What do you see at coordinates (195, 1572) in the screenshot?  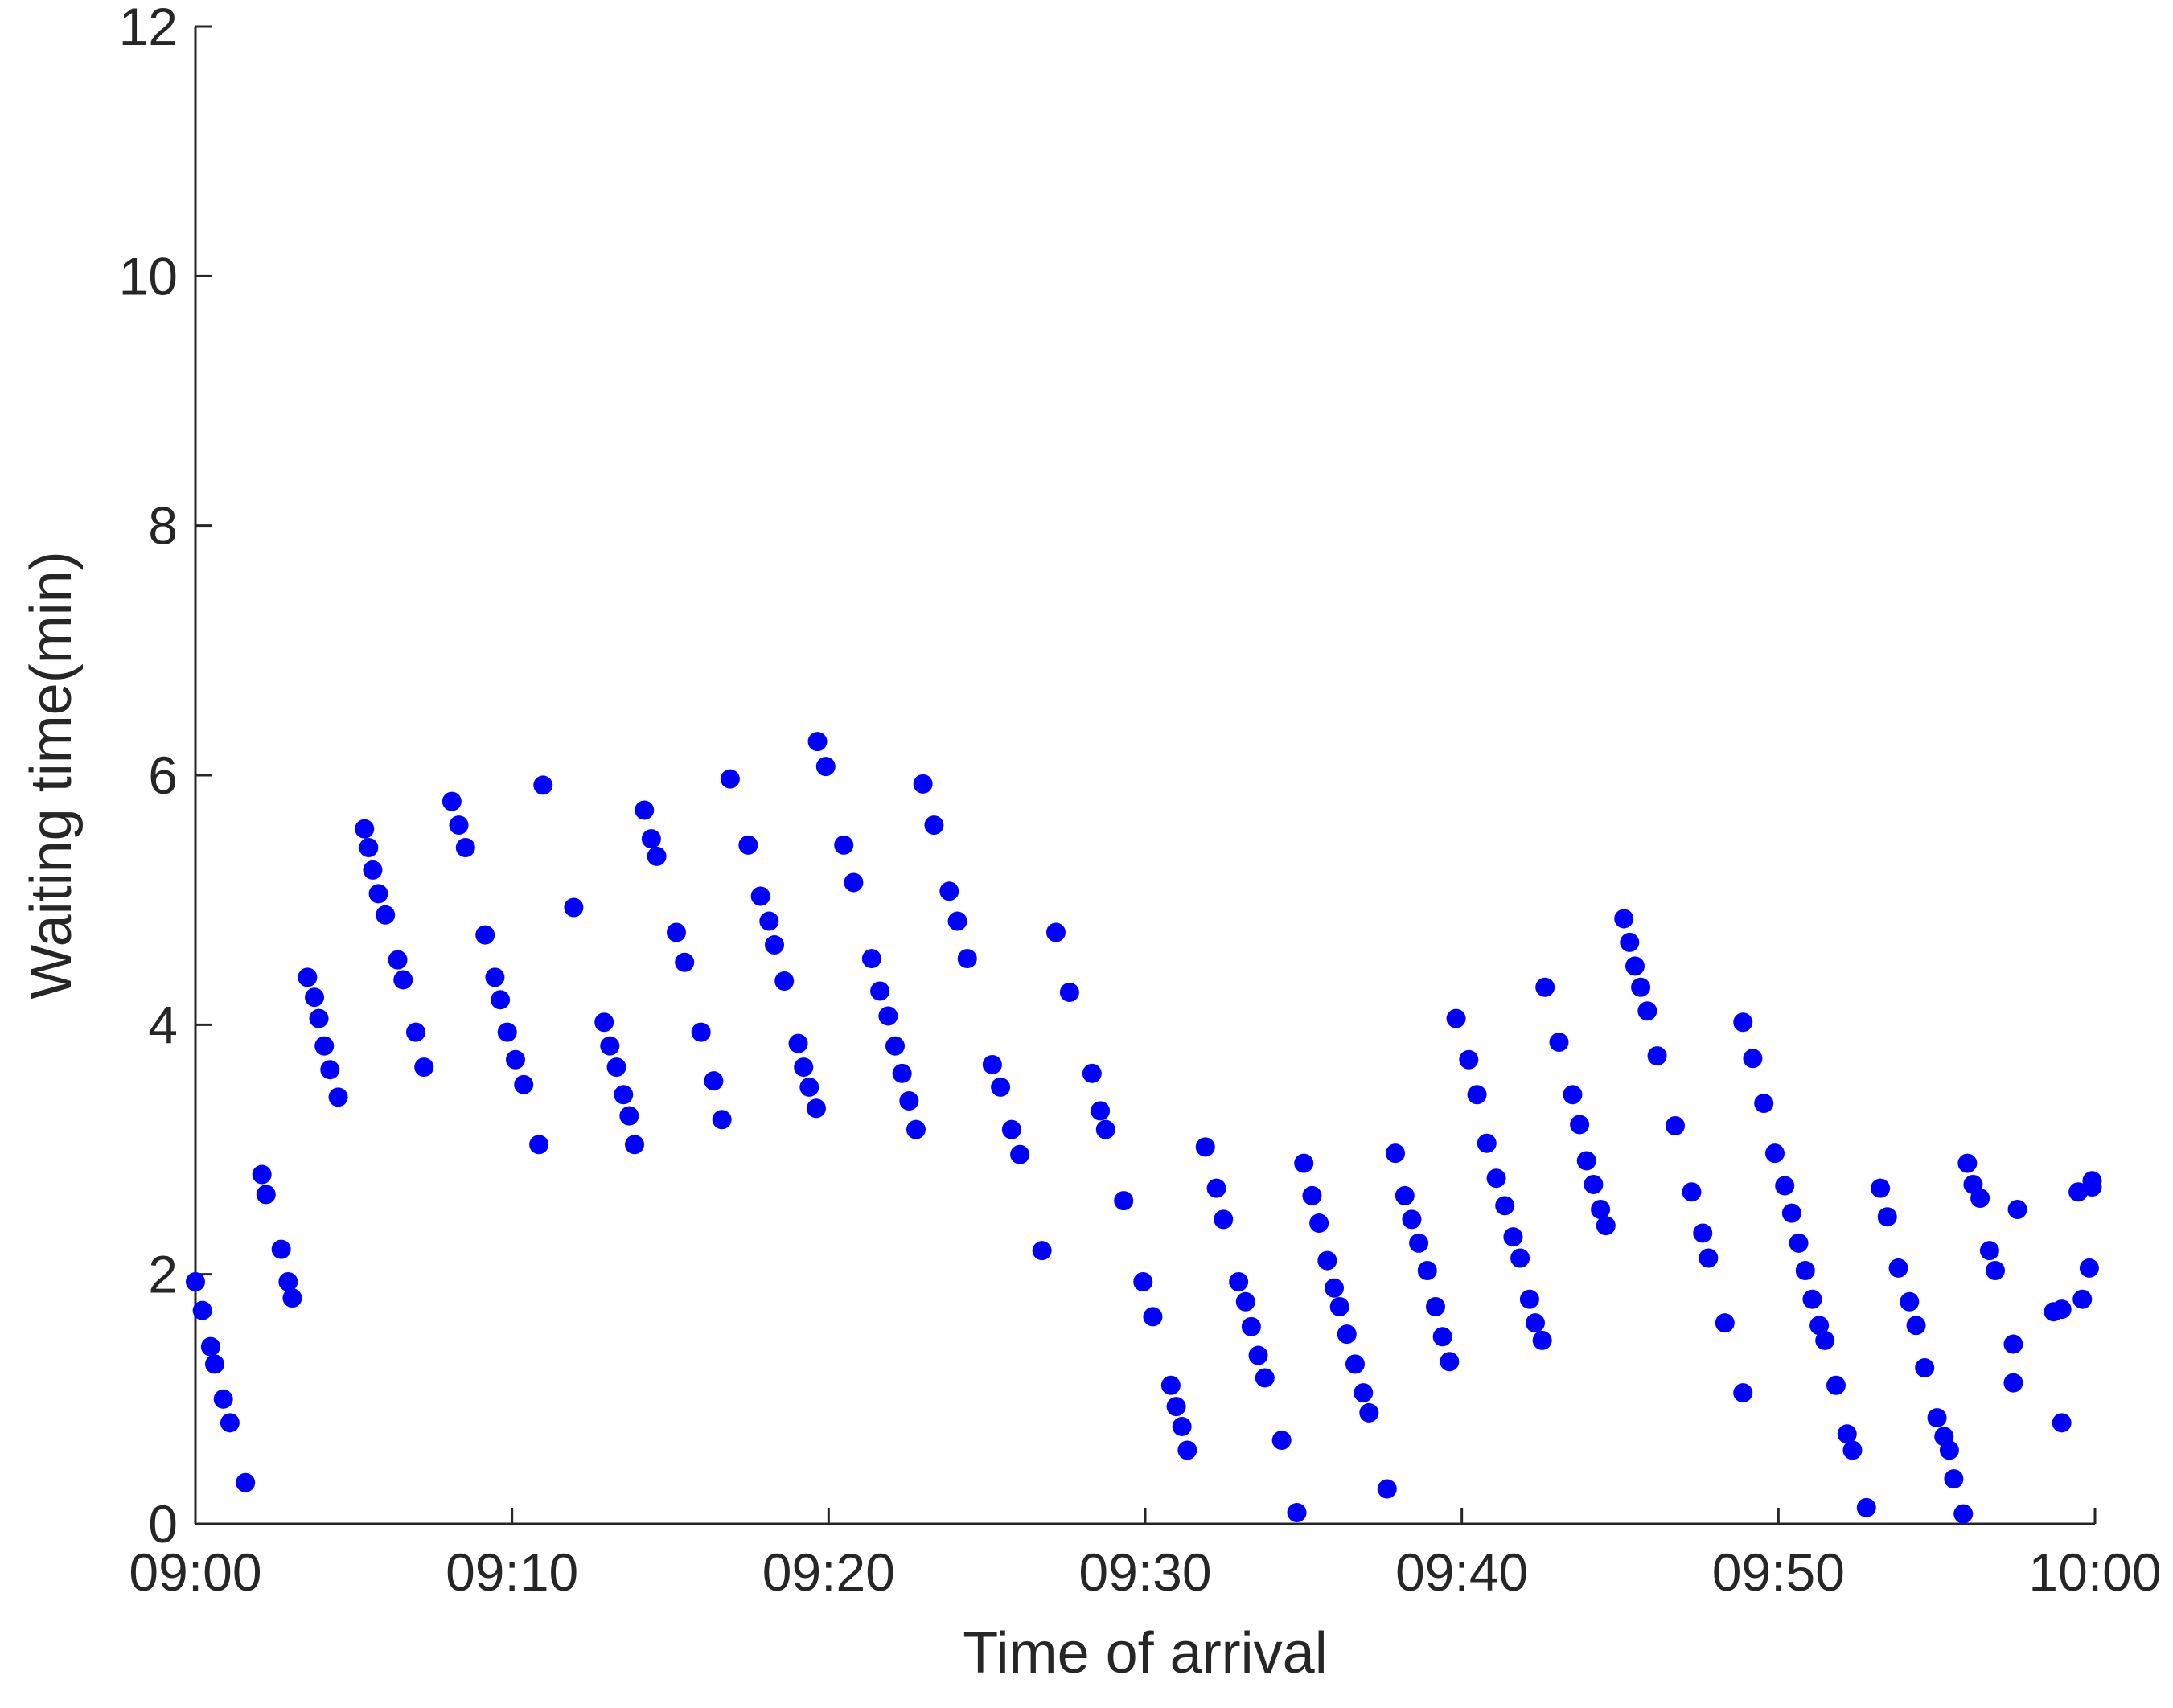 I see `x-tick-label: 09:00` at bounding box center [195, 1572].